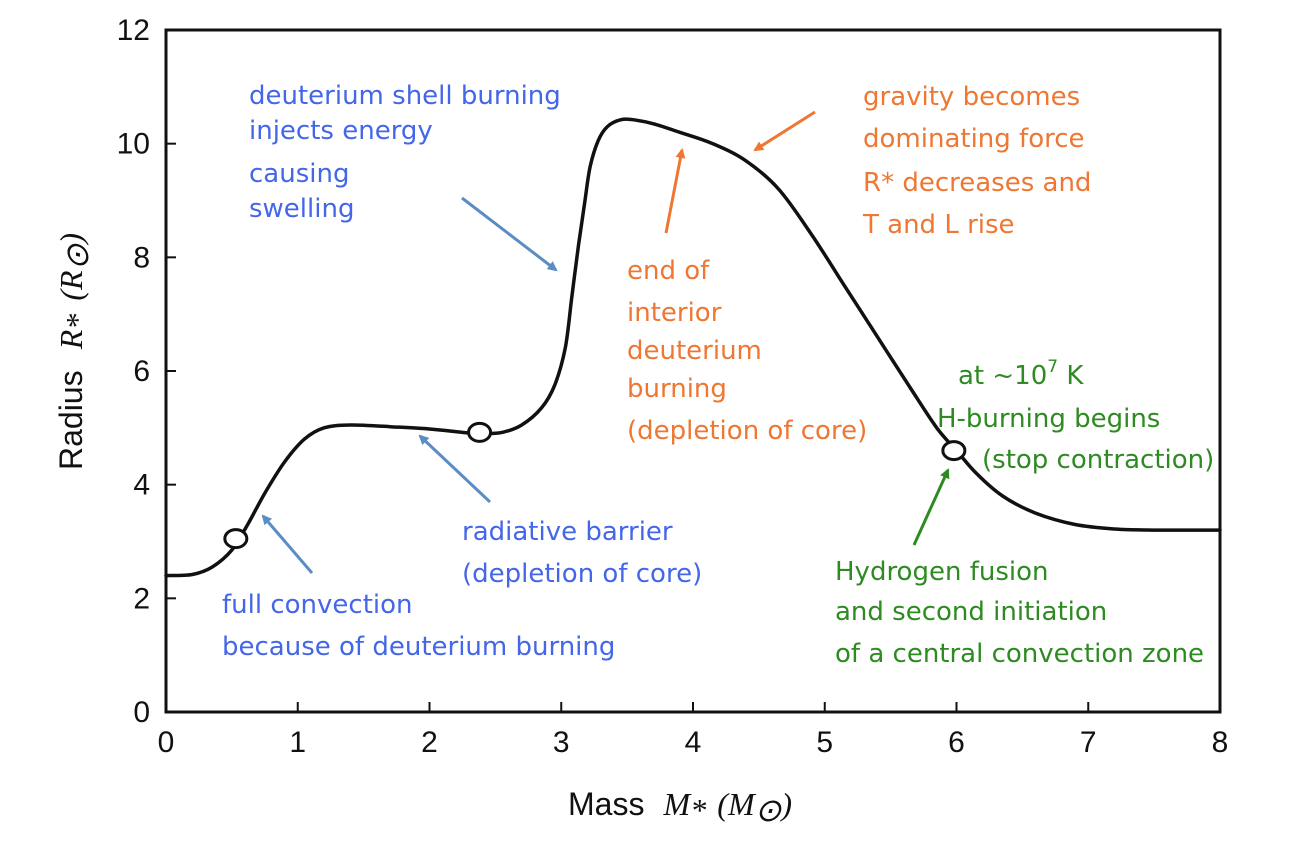 This screenshot has width=1296, height=852. What do you see at coordinates (429, 742) in the screenshot?
I see `x-tick-label: 2` at bounding box center [429, 742].